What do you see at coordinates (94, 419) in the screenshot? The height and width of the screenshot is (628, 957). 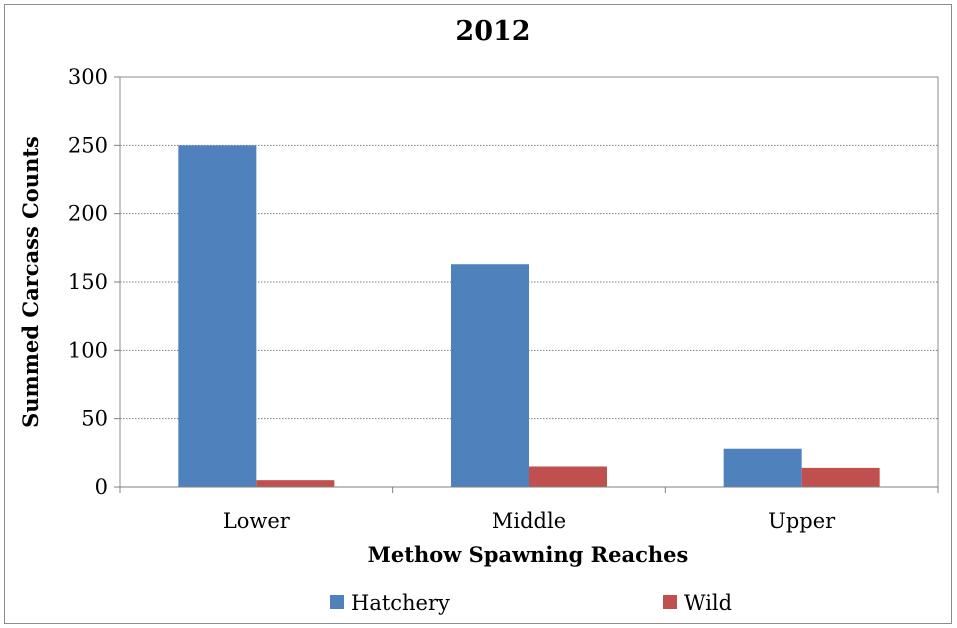 I see `y-tick-label: 50` at bounding box center [94, 419].